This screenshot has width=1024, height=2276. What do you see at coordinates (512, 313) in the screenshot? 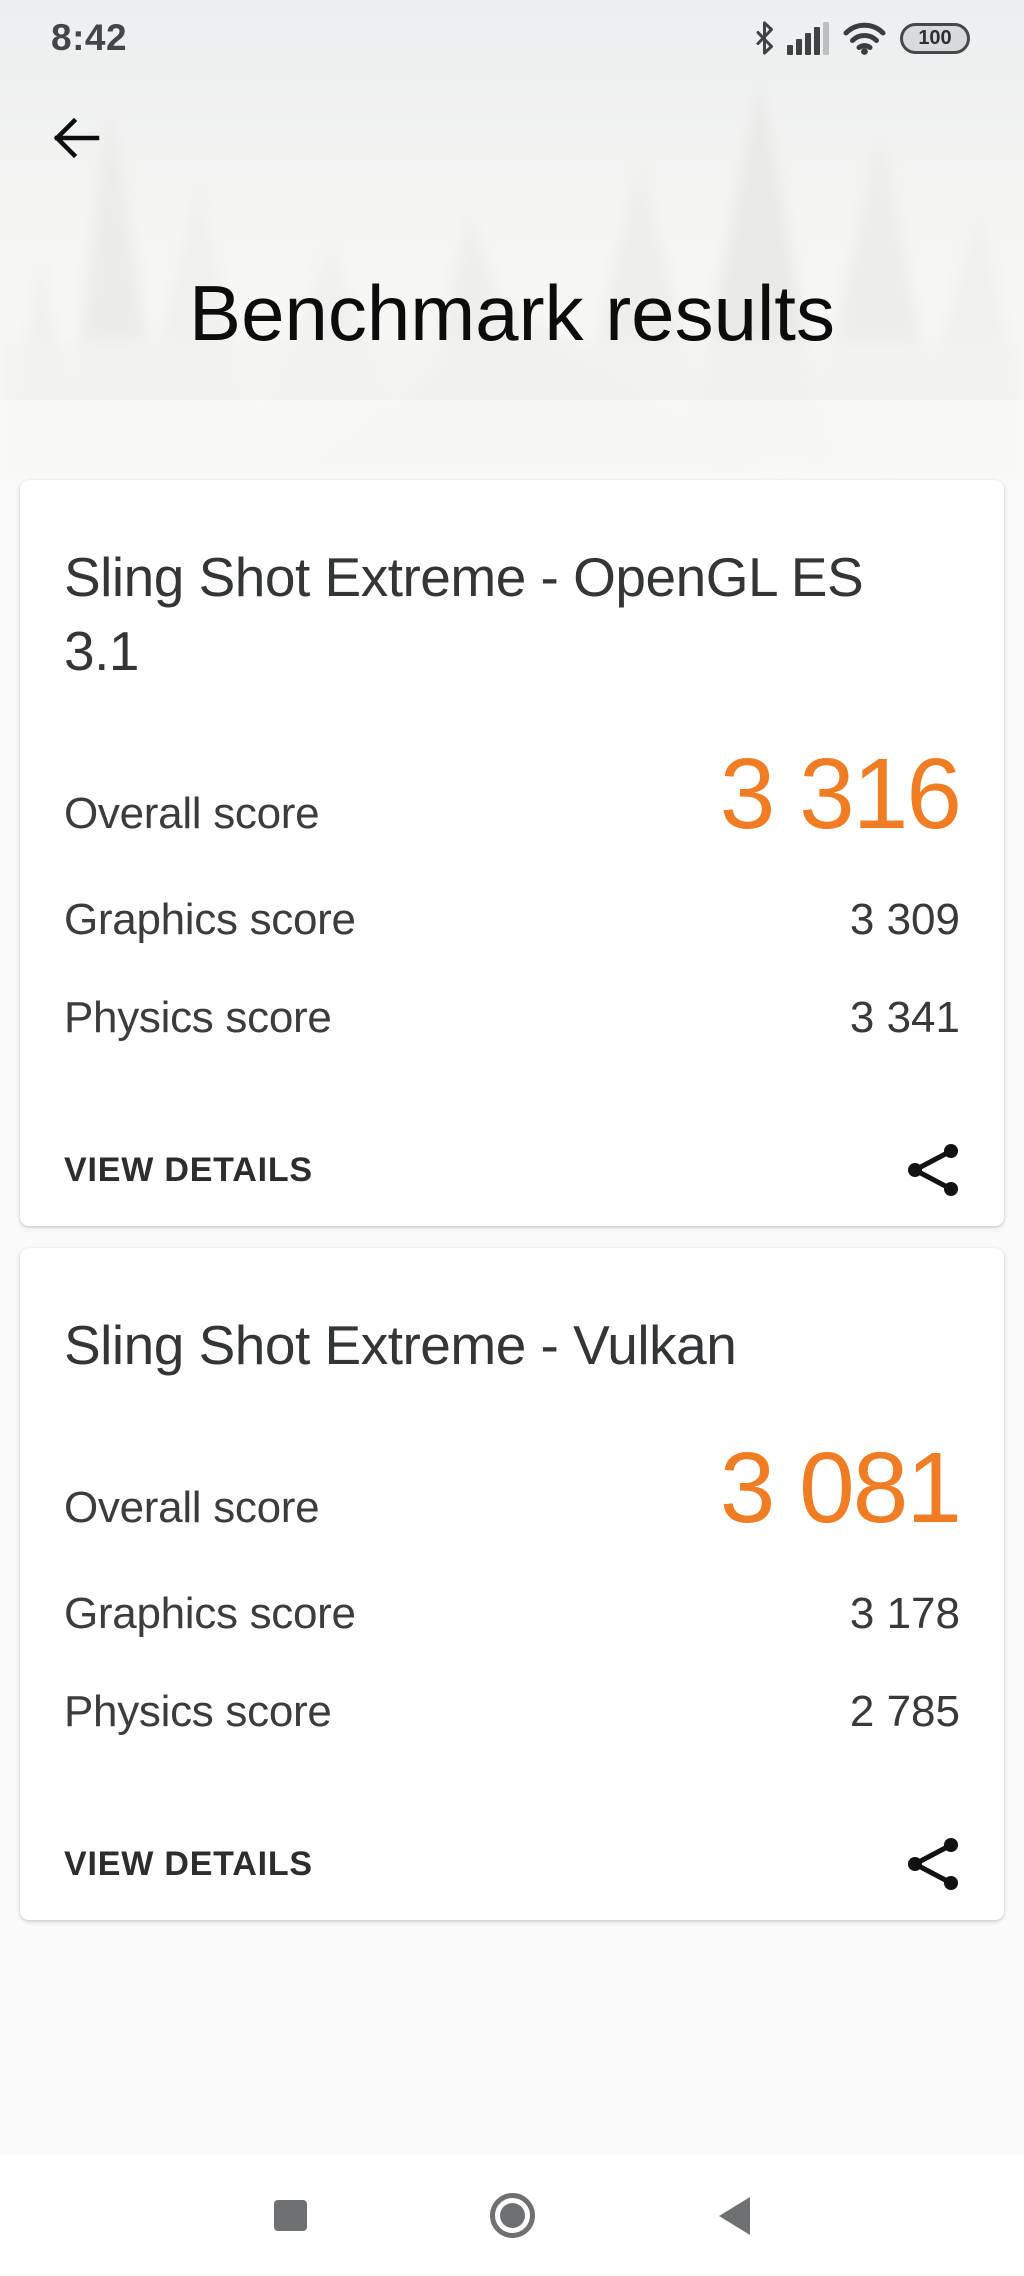
I see `page-title: Benchmark results` at bounding box center [512, 313].